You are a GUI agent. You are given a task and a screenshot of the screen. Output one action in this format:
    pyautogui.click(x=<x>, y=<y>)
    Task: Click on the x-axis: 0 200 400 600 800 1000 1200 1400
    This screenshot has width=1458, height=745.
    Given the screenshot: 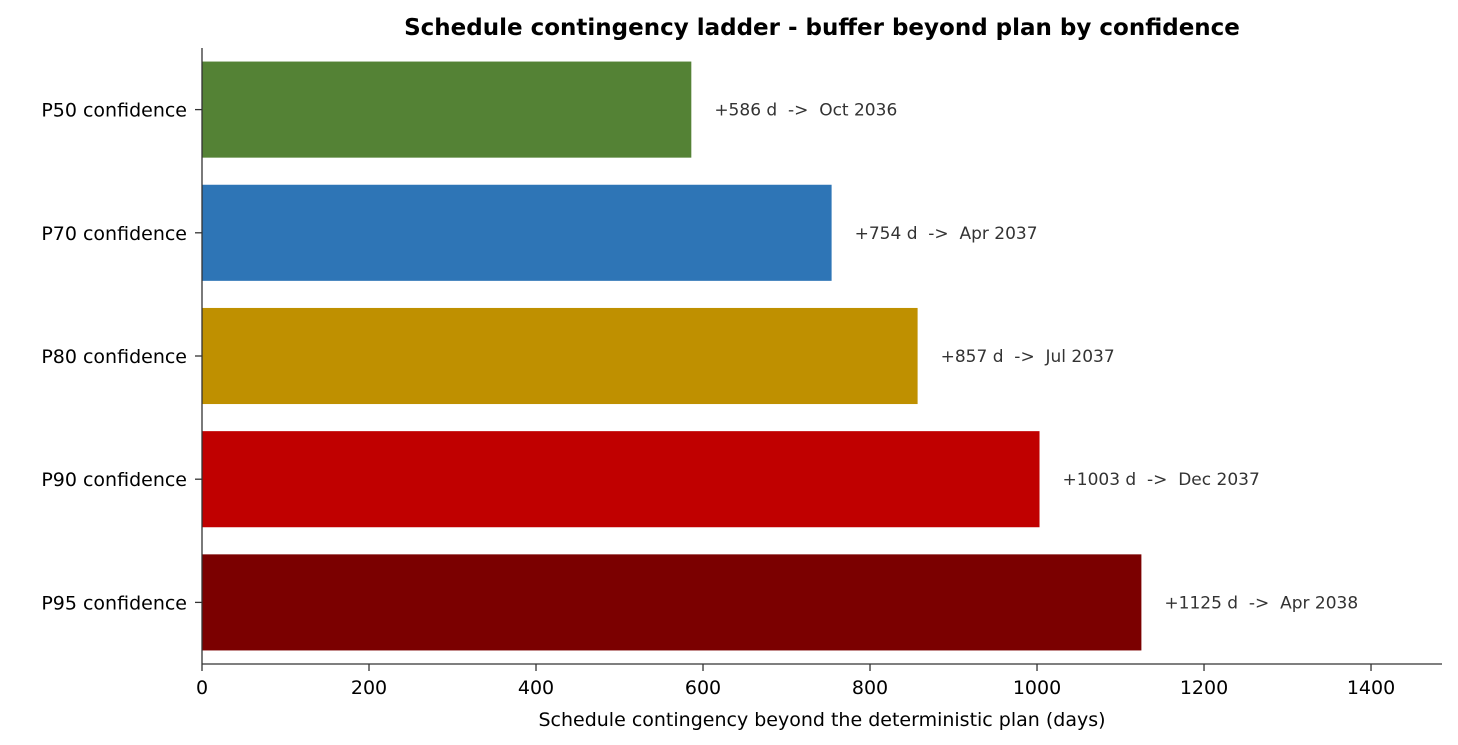 What is the action you would take?
    pyautogui.click(x=795, y=681)
    